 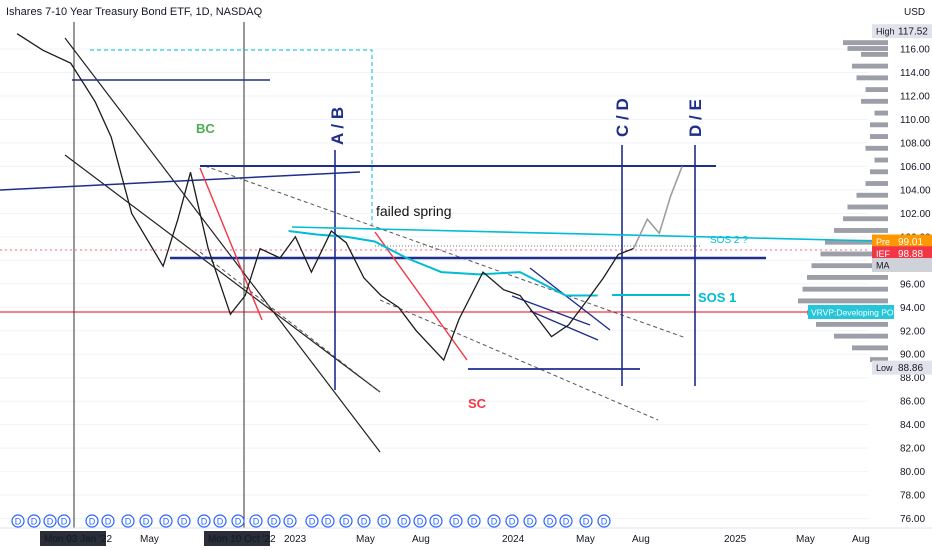 I want to click on label-sos2: SOS 2 ?, so click(x=729, y=240).